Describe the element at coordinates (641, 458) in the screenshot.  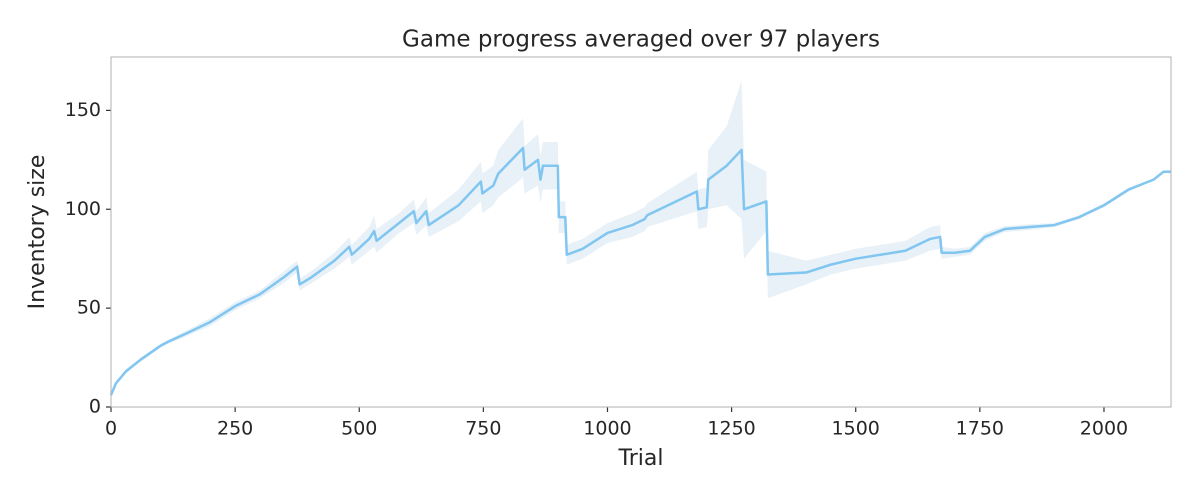
I see `x-axis-label: Trial` at that location.